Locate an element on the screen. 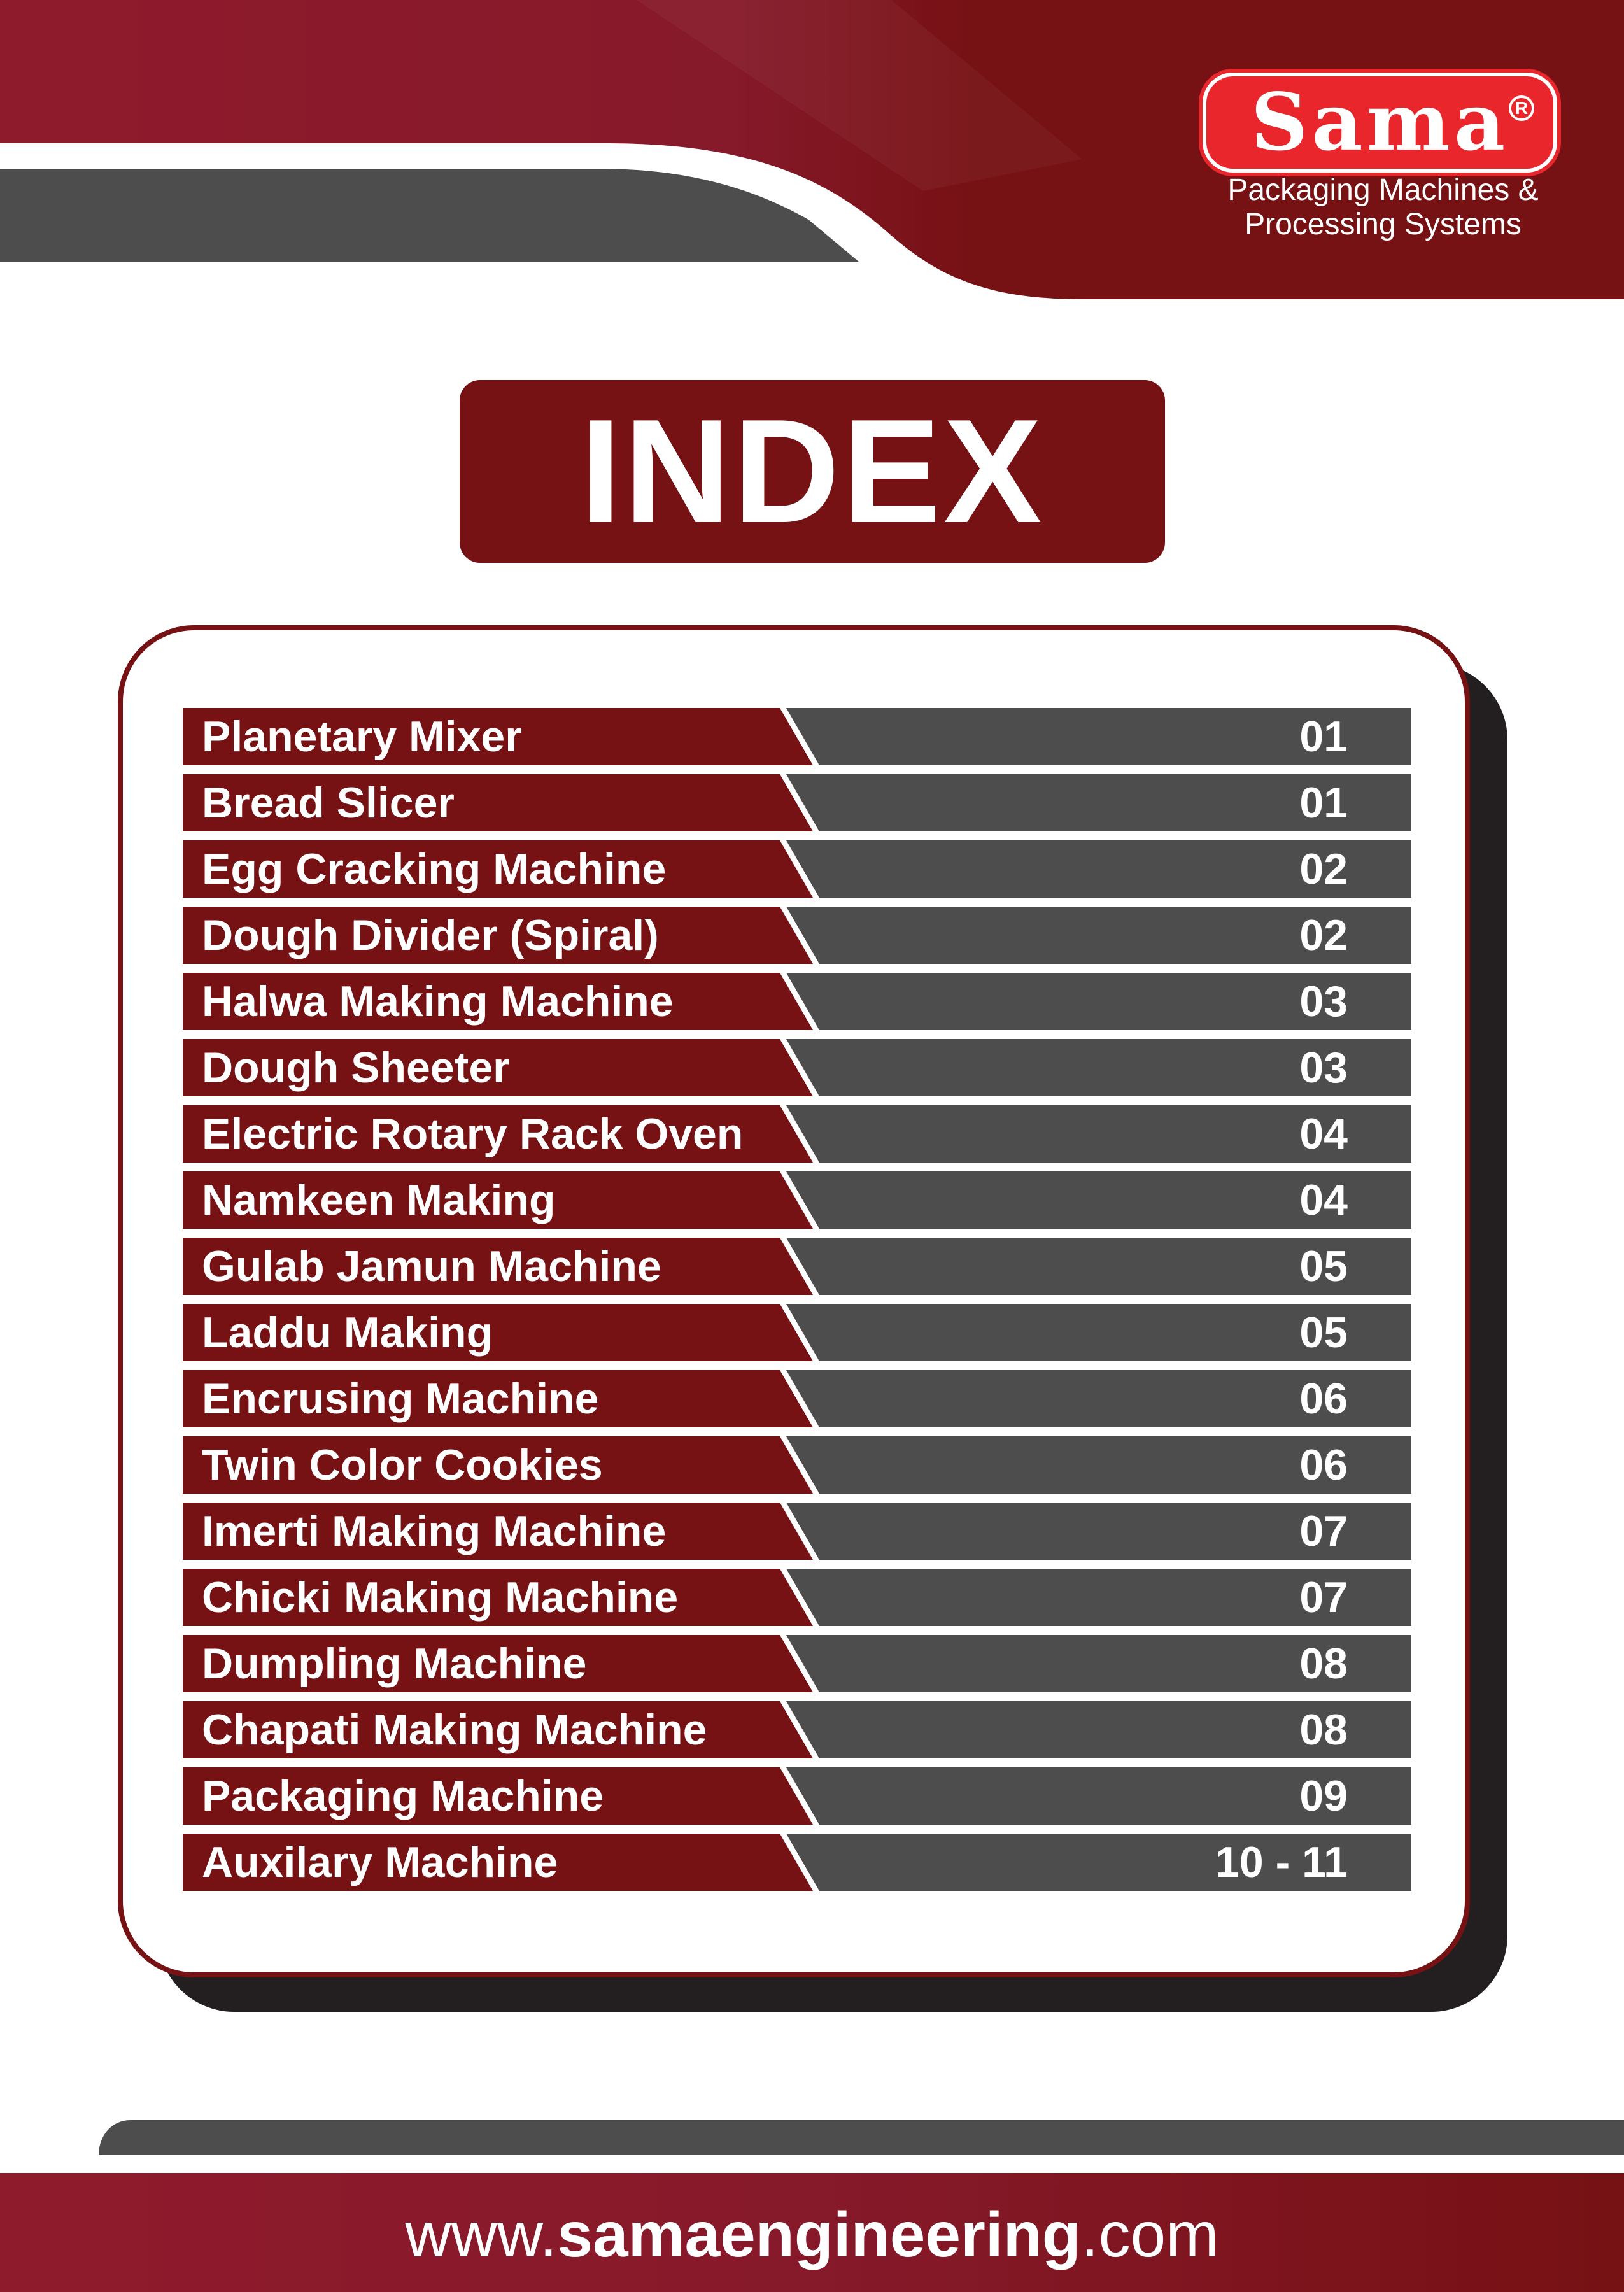 The width and height of the screenshot is (1624, 2292). index-row: Chicki Making Machine 07 is located at coordinates (797, 1598).